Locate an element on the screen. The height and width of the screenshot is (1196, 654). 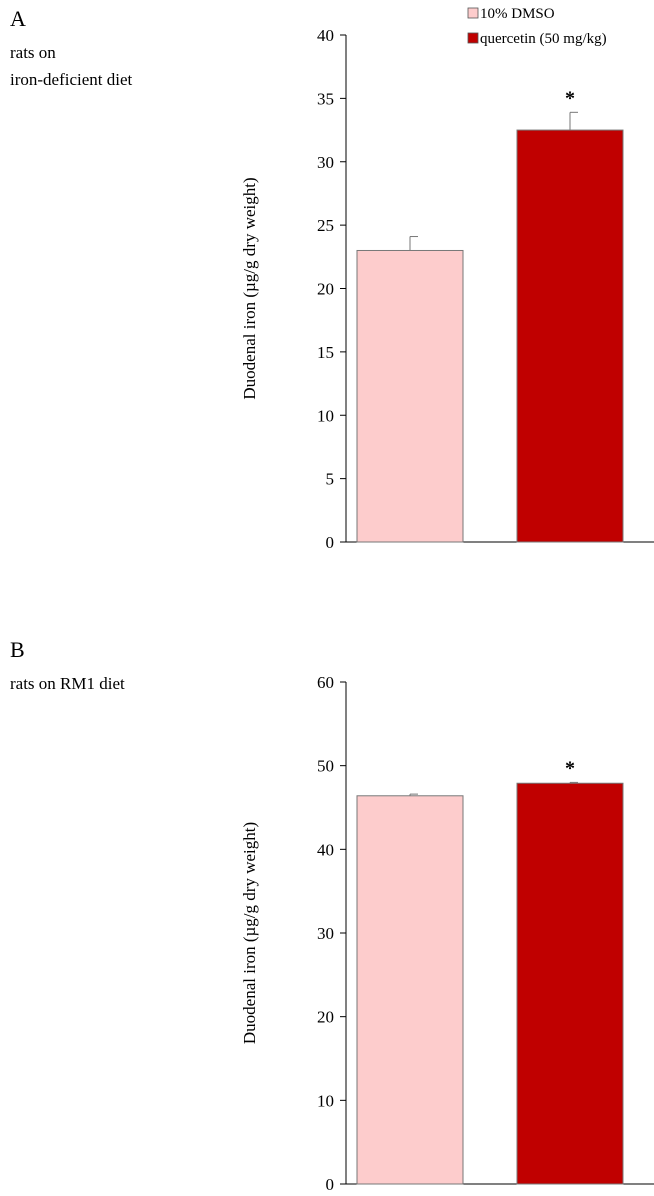
y-tick-label-b: 30 is located at coordinates (325, 933).